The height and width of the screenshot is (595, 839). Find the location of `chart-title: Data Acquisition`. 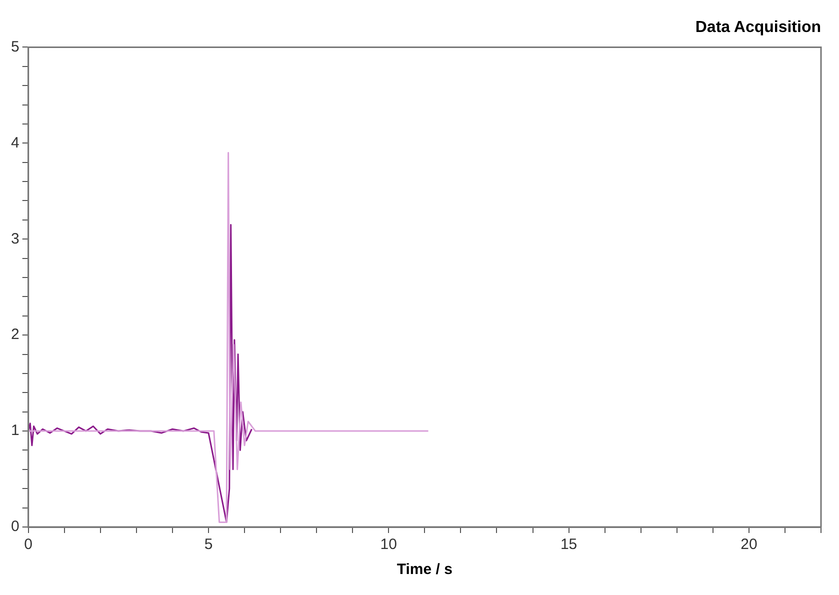

chart-title: Data Acquisition is located at coordinates (758, 27).